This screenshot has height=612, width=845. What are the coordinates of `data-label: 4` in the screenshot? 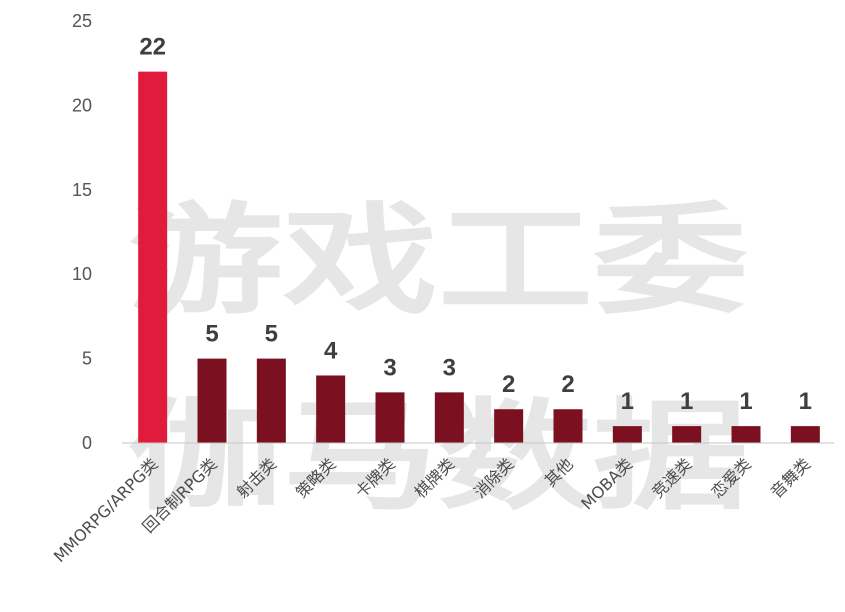 It's located at (331, 350).